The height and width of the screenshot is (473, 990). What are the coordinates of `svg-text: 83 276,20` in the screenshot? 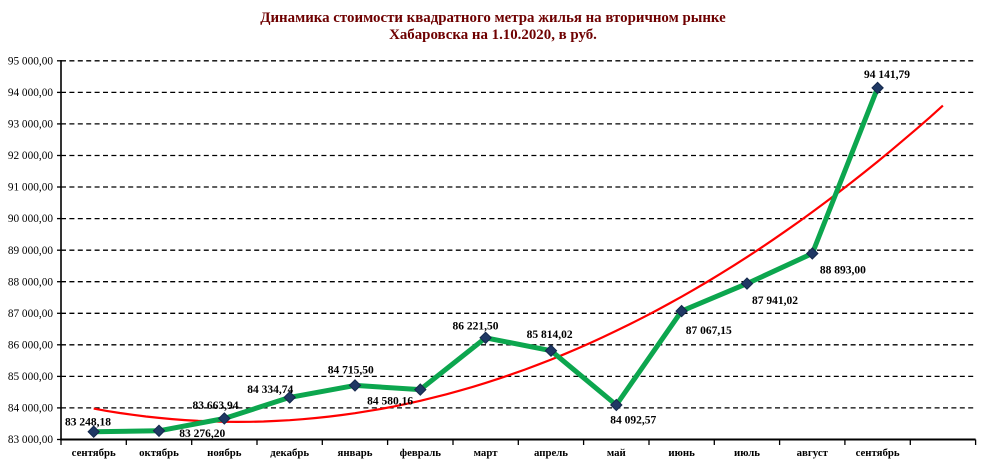 It's located at (202, 434).